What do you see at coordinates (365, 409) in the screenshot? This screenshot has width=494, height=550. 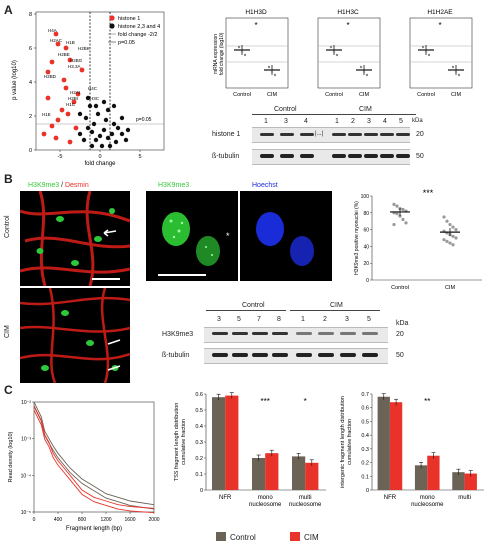 I see `bar-ytick-label: 0.6` at bounding box center [365, 409].